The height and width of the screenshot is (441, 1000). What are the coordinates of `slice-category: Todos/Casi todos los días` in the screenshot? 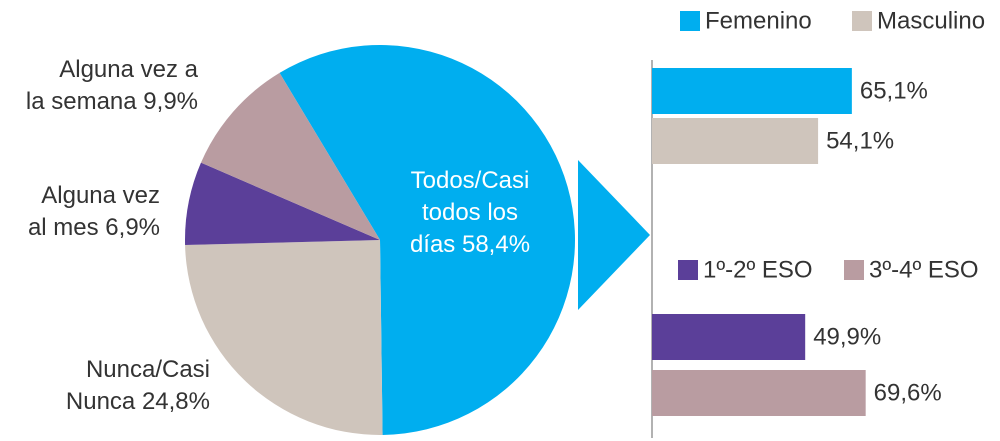 It's located at (469, 212).